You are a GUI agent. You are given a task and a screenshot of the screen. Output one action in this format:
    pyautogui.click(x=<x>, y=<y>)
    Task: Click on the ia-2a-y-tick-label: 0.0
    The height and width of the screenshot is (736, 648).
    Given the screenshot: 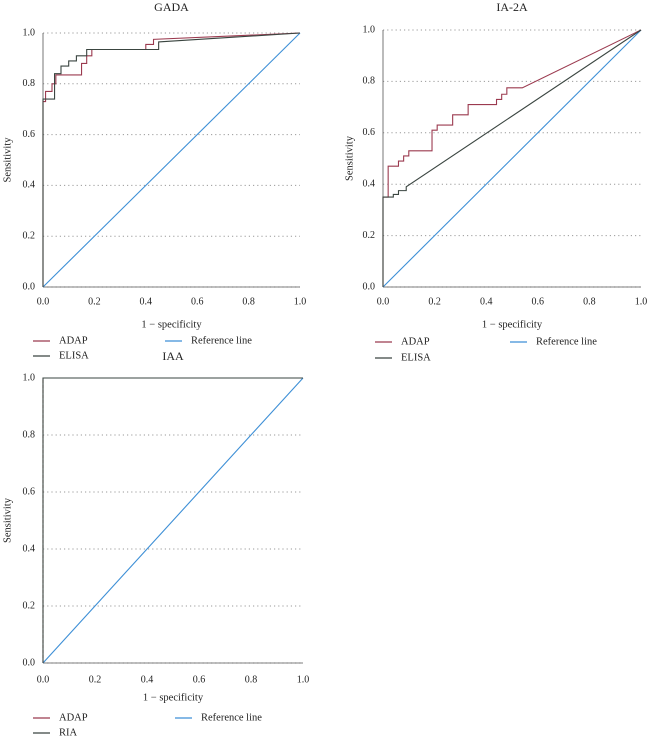 What is the action you would take?
    pyautogui.click(x=369, y=286)
    